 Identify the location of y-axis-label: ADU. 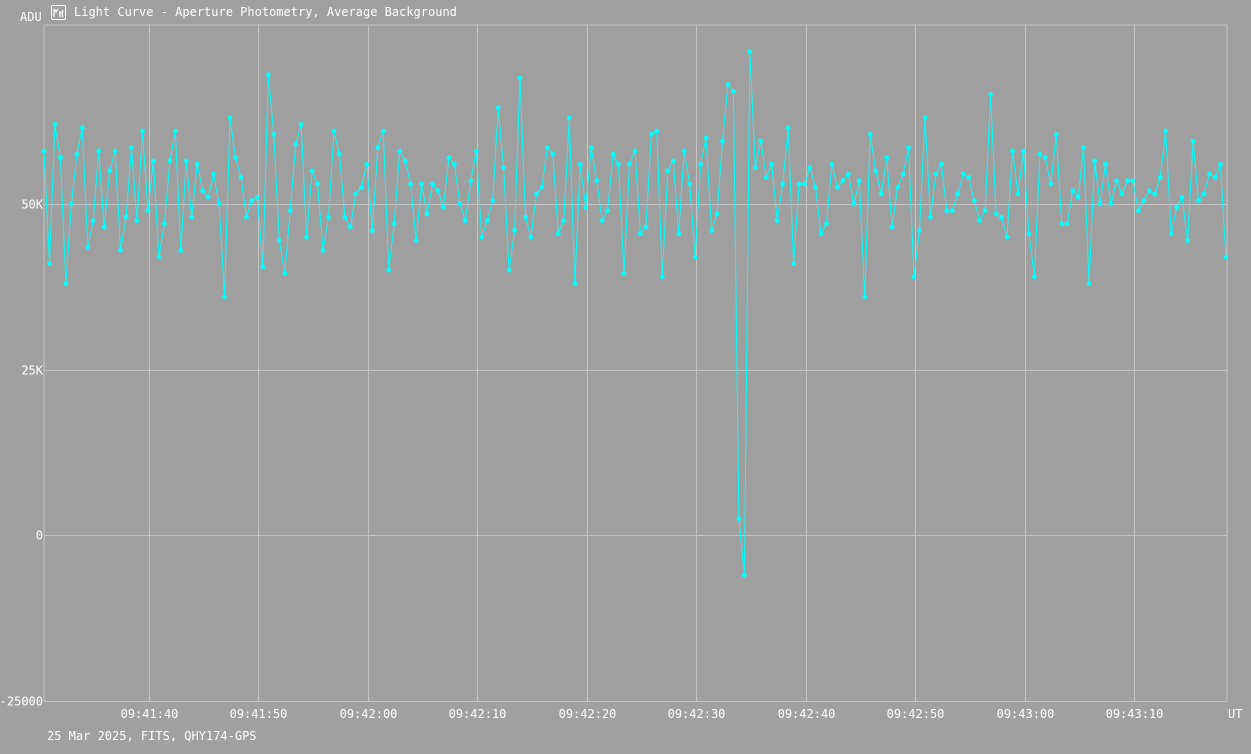
(31, 17).